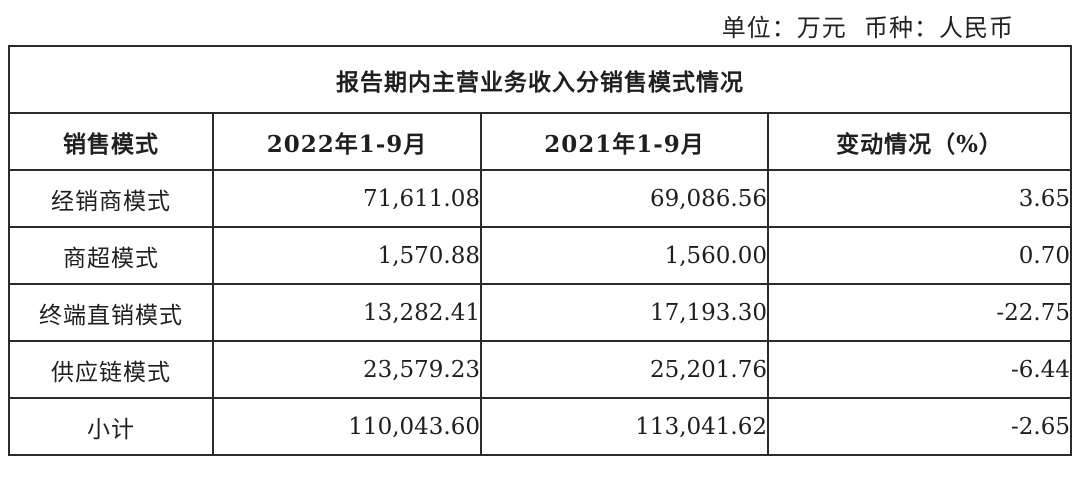 This screenshot has width=1080, height=480. Describe the element at coordinates (347, 141) in the screenshot. I see `column-header-2022: 2022年1-9月` at that location.